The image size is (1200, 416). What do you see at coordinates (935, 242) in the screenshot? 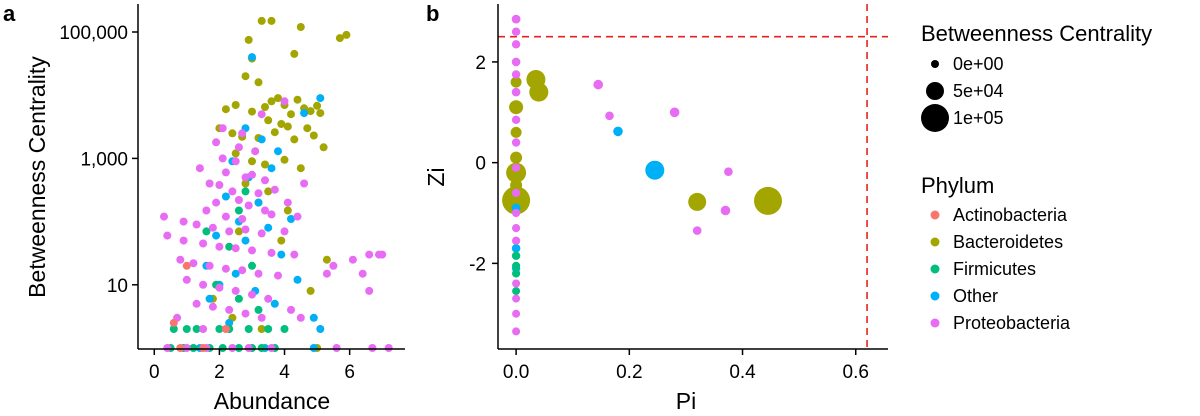
I see `legend-color-key-bacteroidetes` at bounding box center [935, 242].